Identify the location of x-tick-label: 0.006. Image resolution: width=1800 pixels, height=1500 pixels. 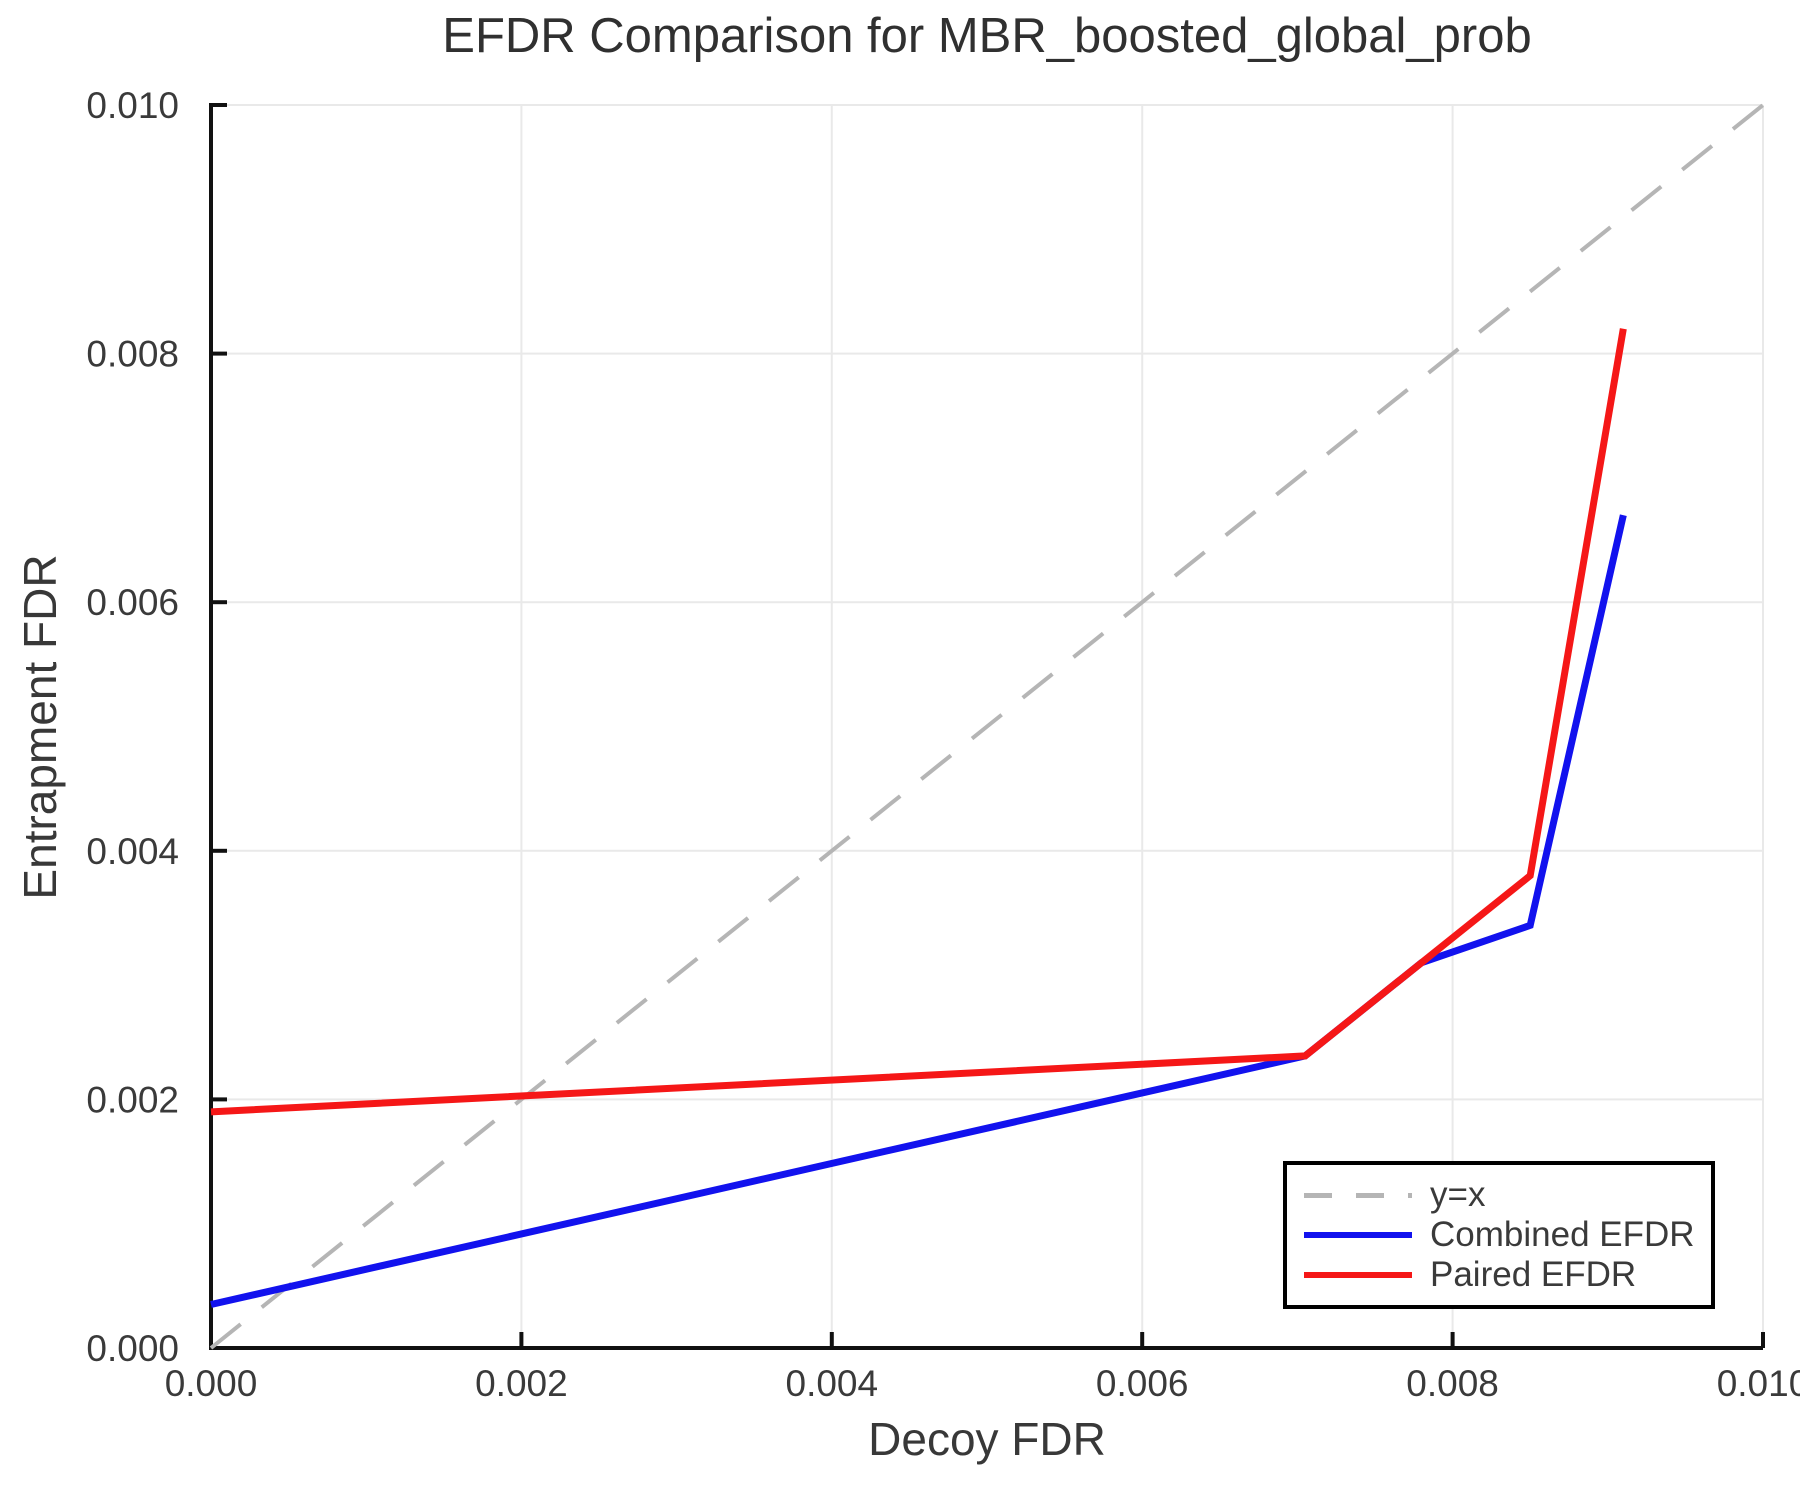
(1142, 1383).